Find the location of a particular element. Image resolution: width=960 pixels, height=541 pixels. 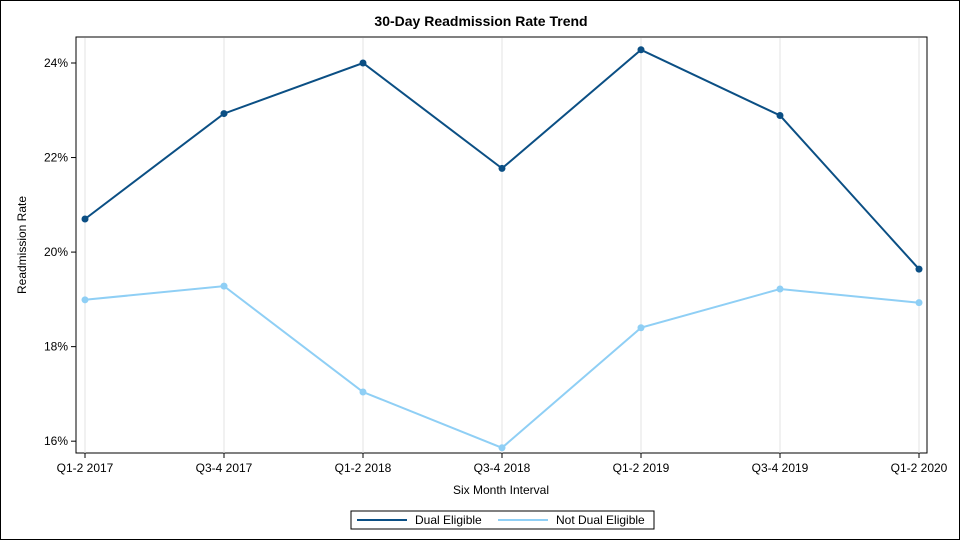

x-tick-label: Q1-2 2017 is located at coordinates (85, 468).